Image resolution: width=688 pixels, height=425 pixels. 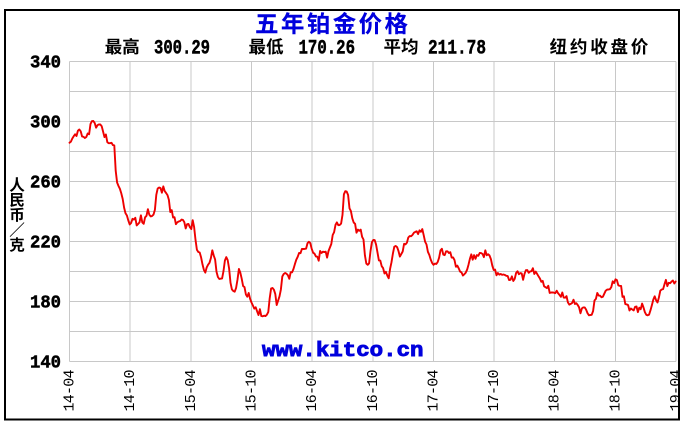 I want to click on svg-text: 16-04, so click(x=312, y=391).